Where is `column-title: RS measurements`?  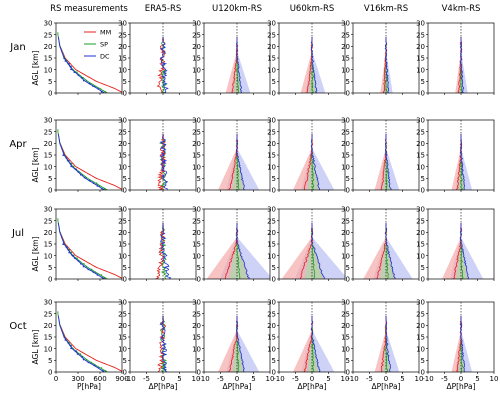 column-title: RS measurements is located at coordinates (89, 9).